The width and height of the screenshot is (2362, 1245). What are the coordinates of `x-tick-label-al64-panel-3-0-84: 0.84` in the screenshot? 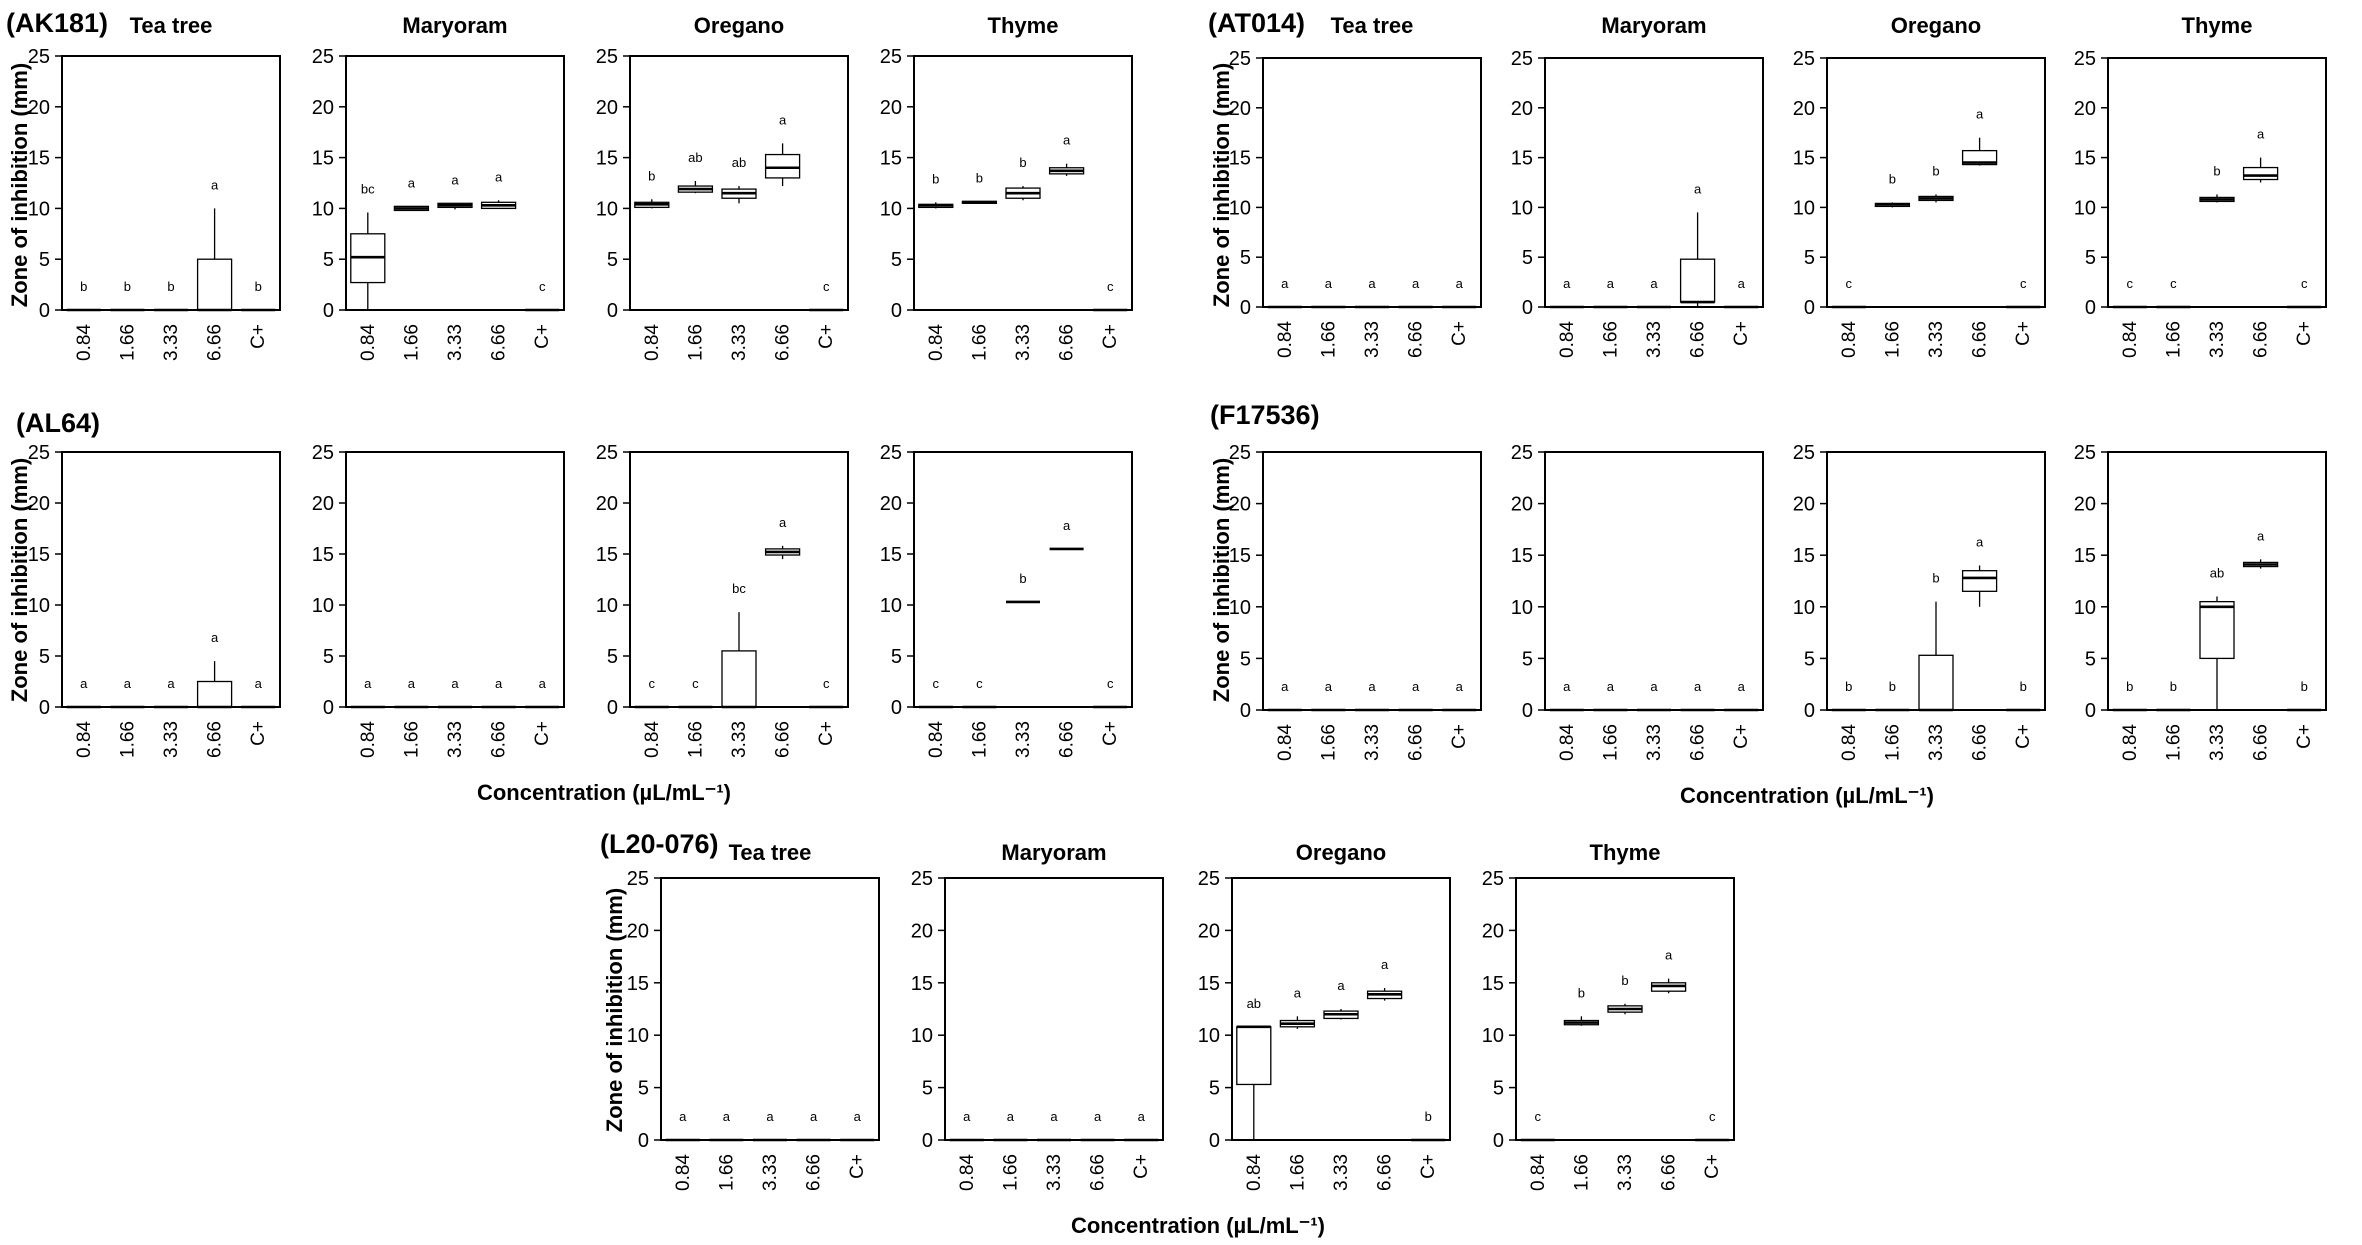 It's located at (652, 739).